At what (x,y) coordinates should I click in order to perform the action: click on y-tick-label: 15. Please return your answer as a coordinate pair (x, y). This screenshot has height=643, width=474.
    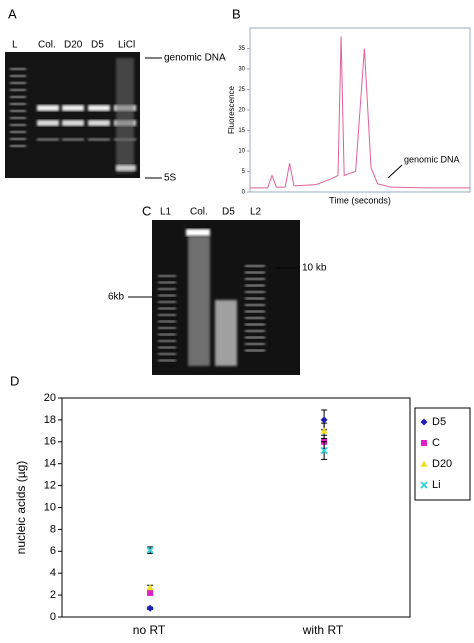
    Looking at the image, I should click on (241, 131).